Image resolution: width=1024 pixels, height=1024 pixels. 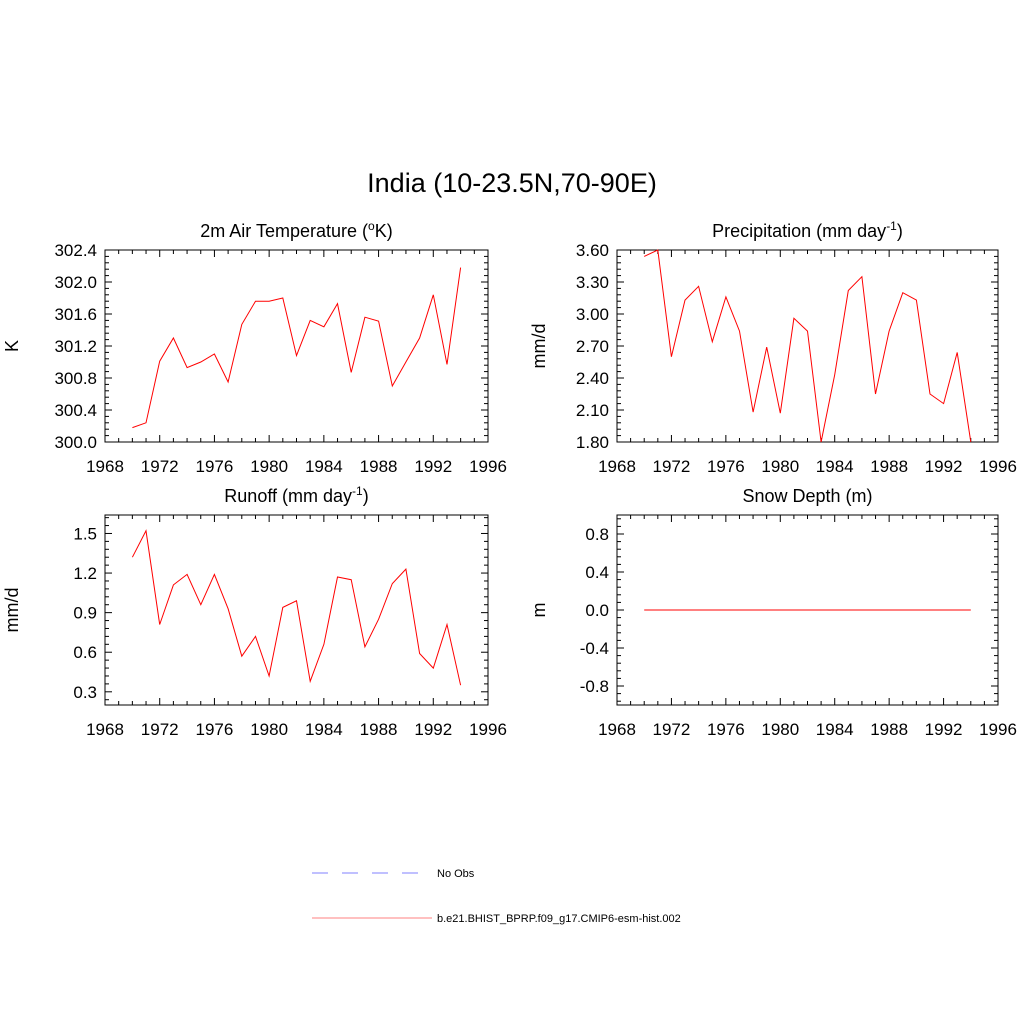 What do you see at coordinates (539, 610) in the screenshot?
I see `y-axis-label: m` at bounding box center [539, 610].